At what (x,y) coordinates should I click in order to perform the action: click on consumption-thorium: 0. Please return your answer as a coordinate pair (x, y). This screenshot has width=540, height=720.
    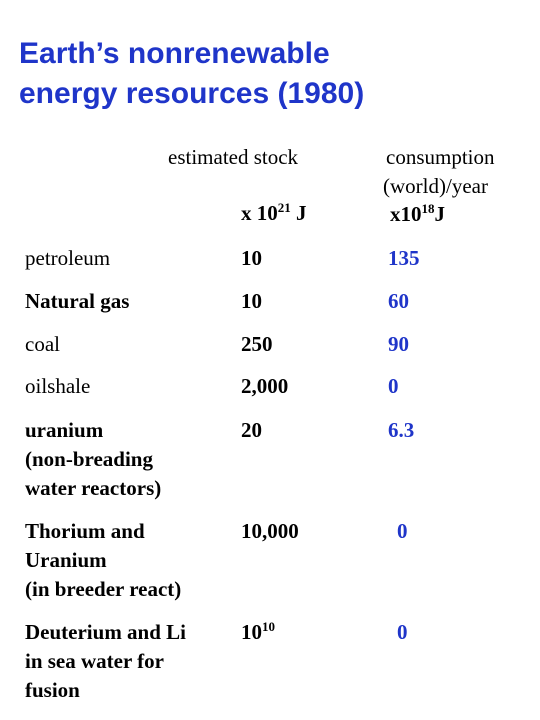
    Looking at the image, I should click on (402, 531).